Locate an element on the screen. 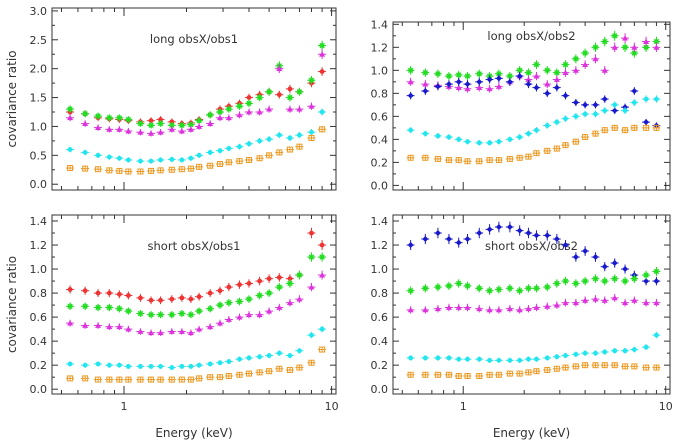 Image resolution: width=692 pixels, height=447 pixels. y-tick-label: 0.4 is located at coordinates (380, 341).